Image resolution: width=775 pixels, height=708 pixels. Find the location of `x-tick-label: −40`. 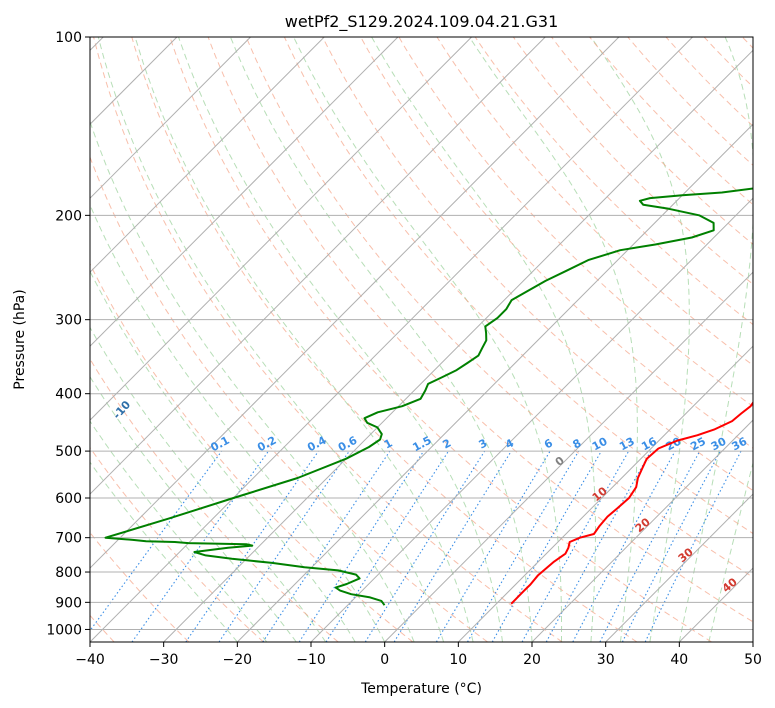

x-tick-label: −40 is located at coordinates (90, 660).